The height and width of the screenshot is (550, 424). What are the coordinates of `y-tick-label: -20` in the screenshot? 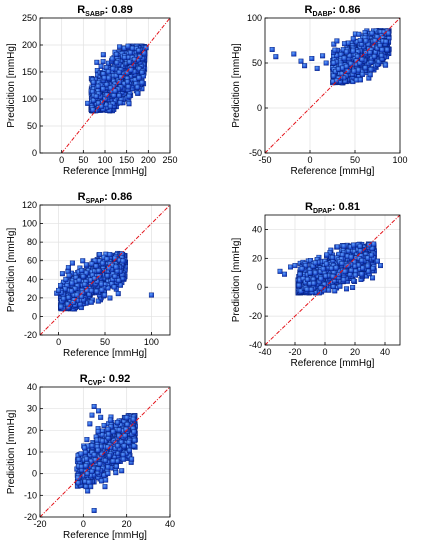 It's located at (255, 316).